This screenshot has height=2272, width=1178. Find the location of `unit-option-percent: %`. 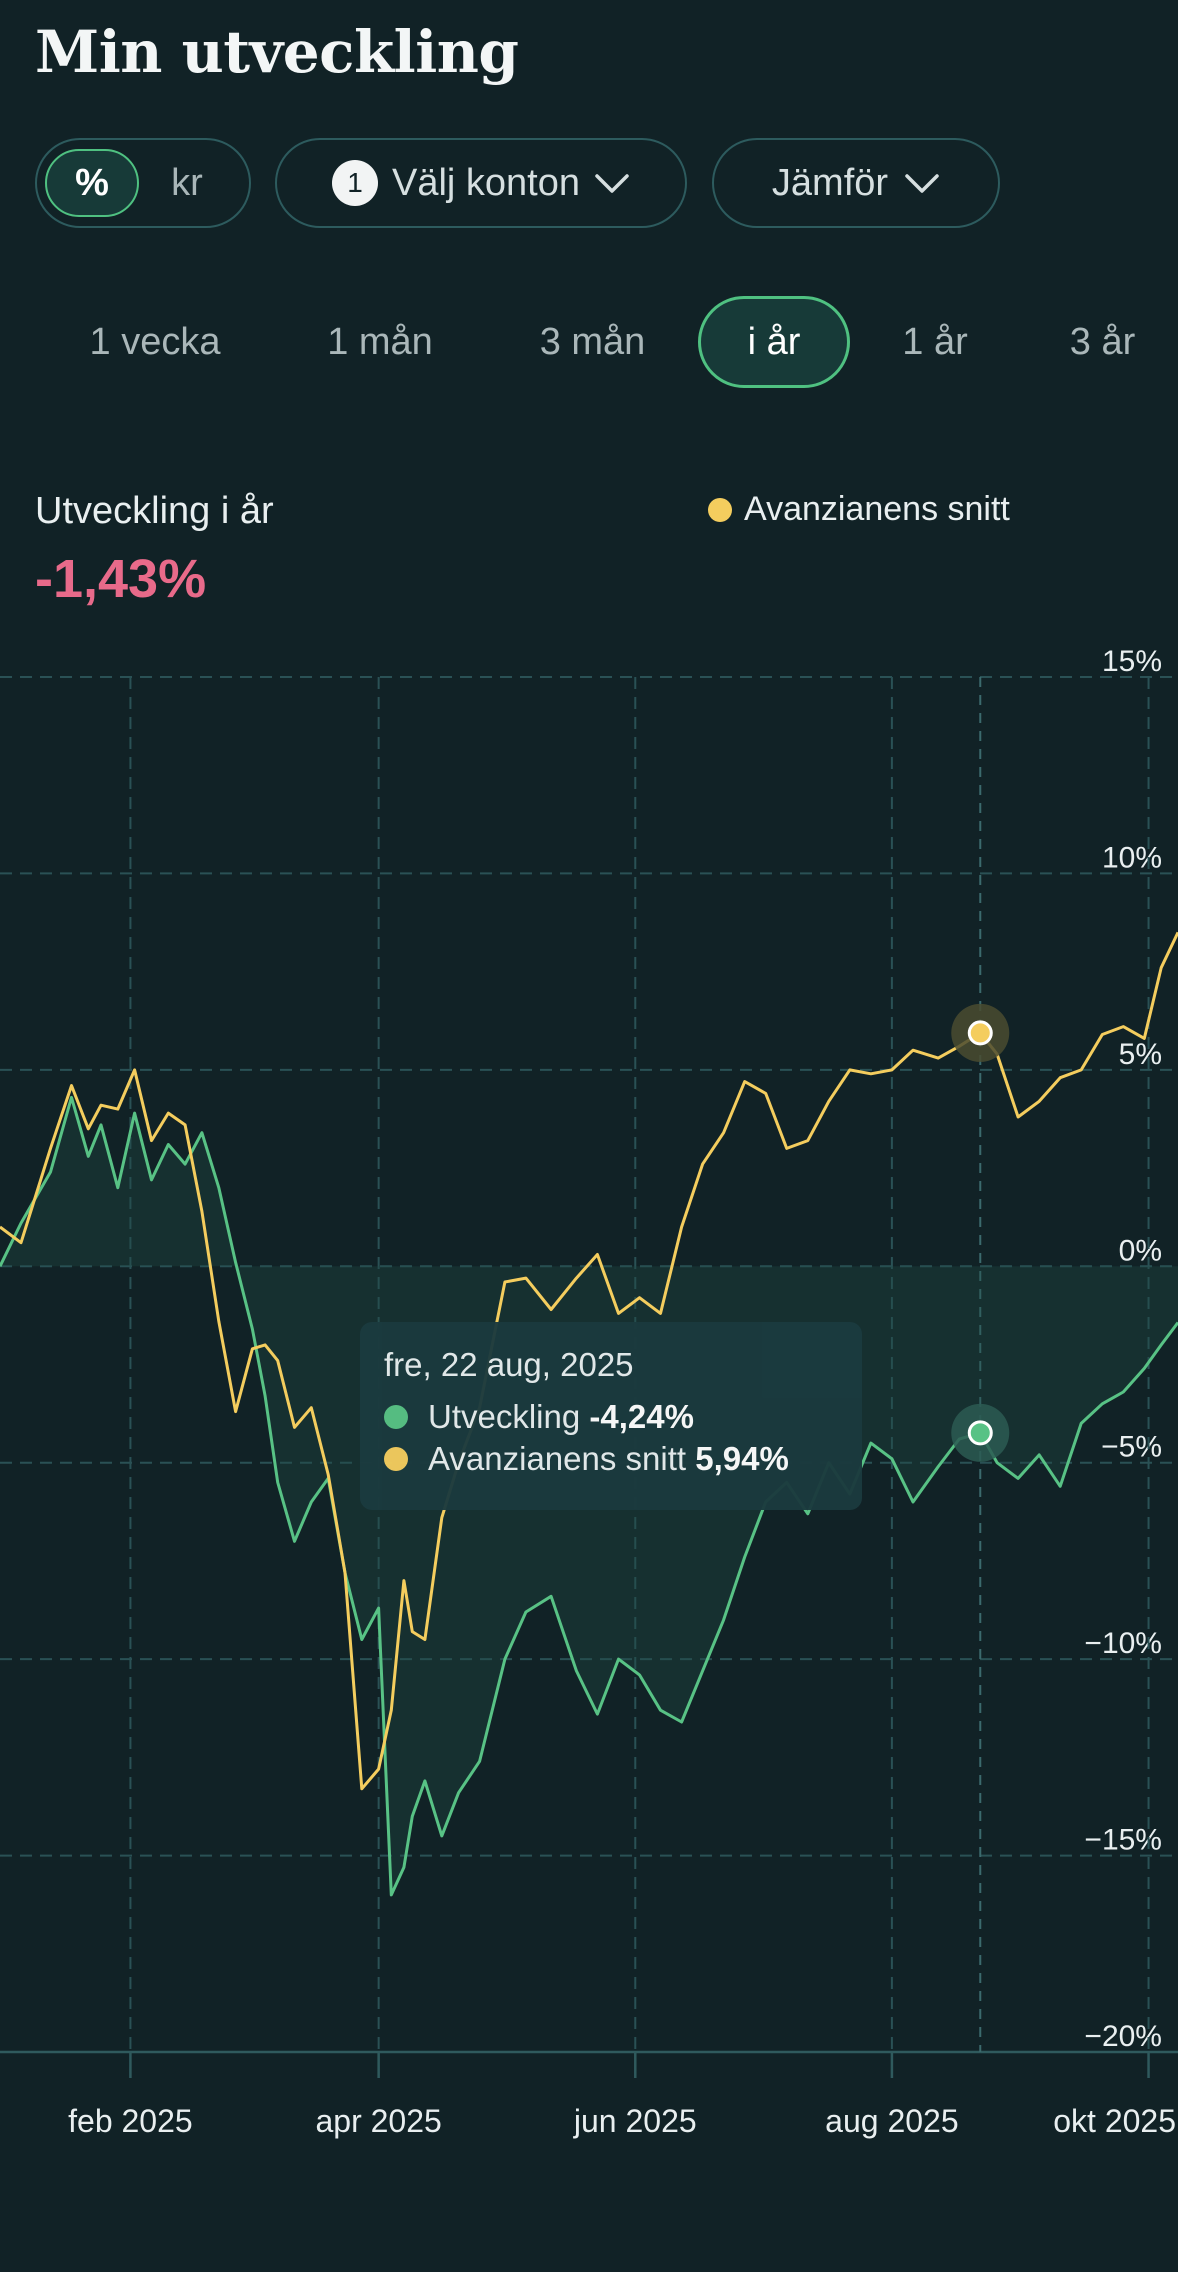

unit-option-percent: % is located at coordinates (92, 183).